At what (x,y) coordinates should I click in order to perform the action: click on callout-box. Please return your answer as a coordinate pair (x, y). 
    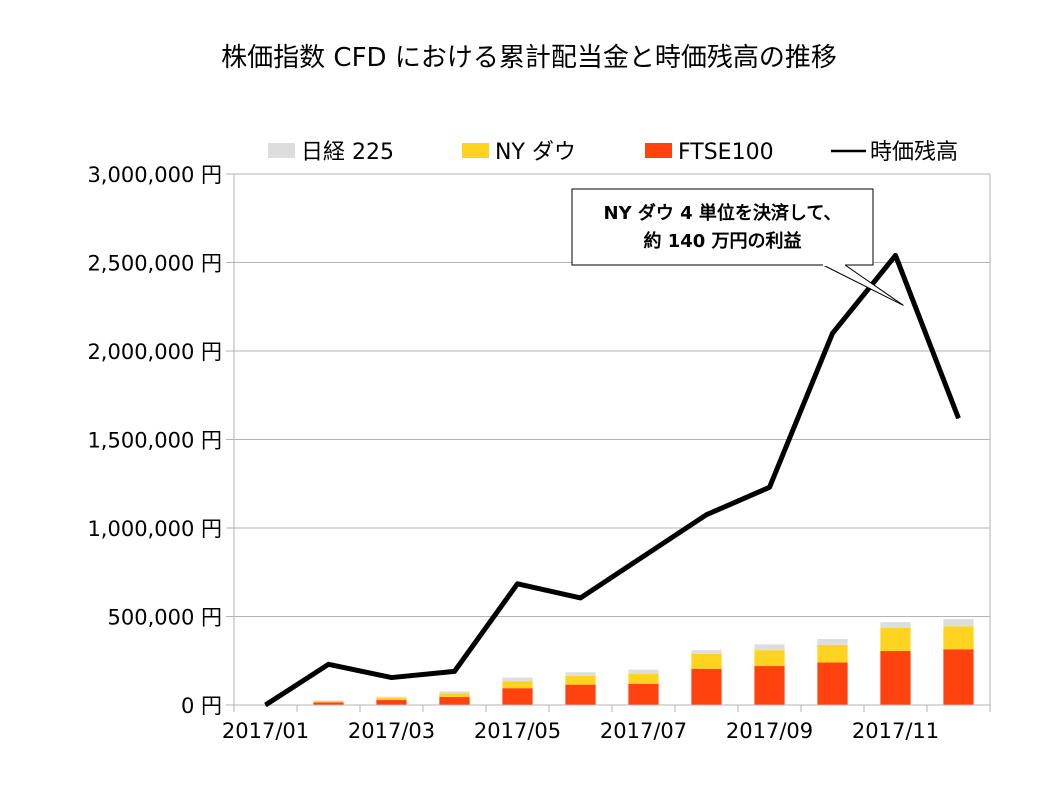
    Looking at the image, I should click on (722, 227).